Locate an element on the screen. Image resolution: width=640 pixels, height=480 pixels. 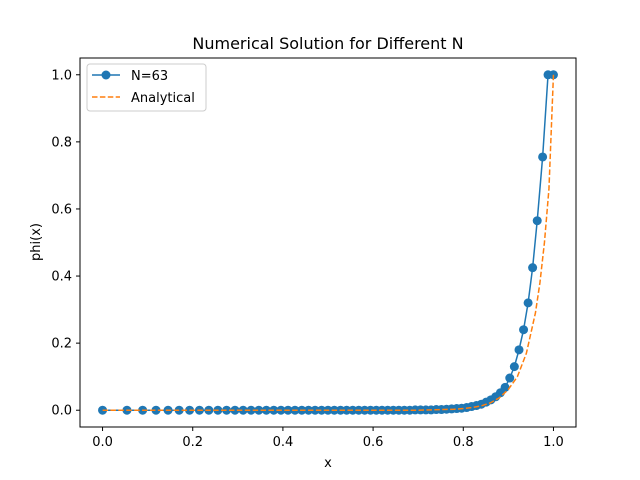
legend-label-analytical: Analytical is located at coordinates (163, 98).